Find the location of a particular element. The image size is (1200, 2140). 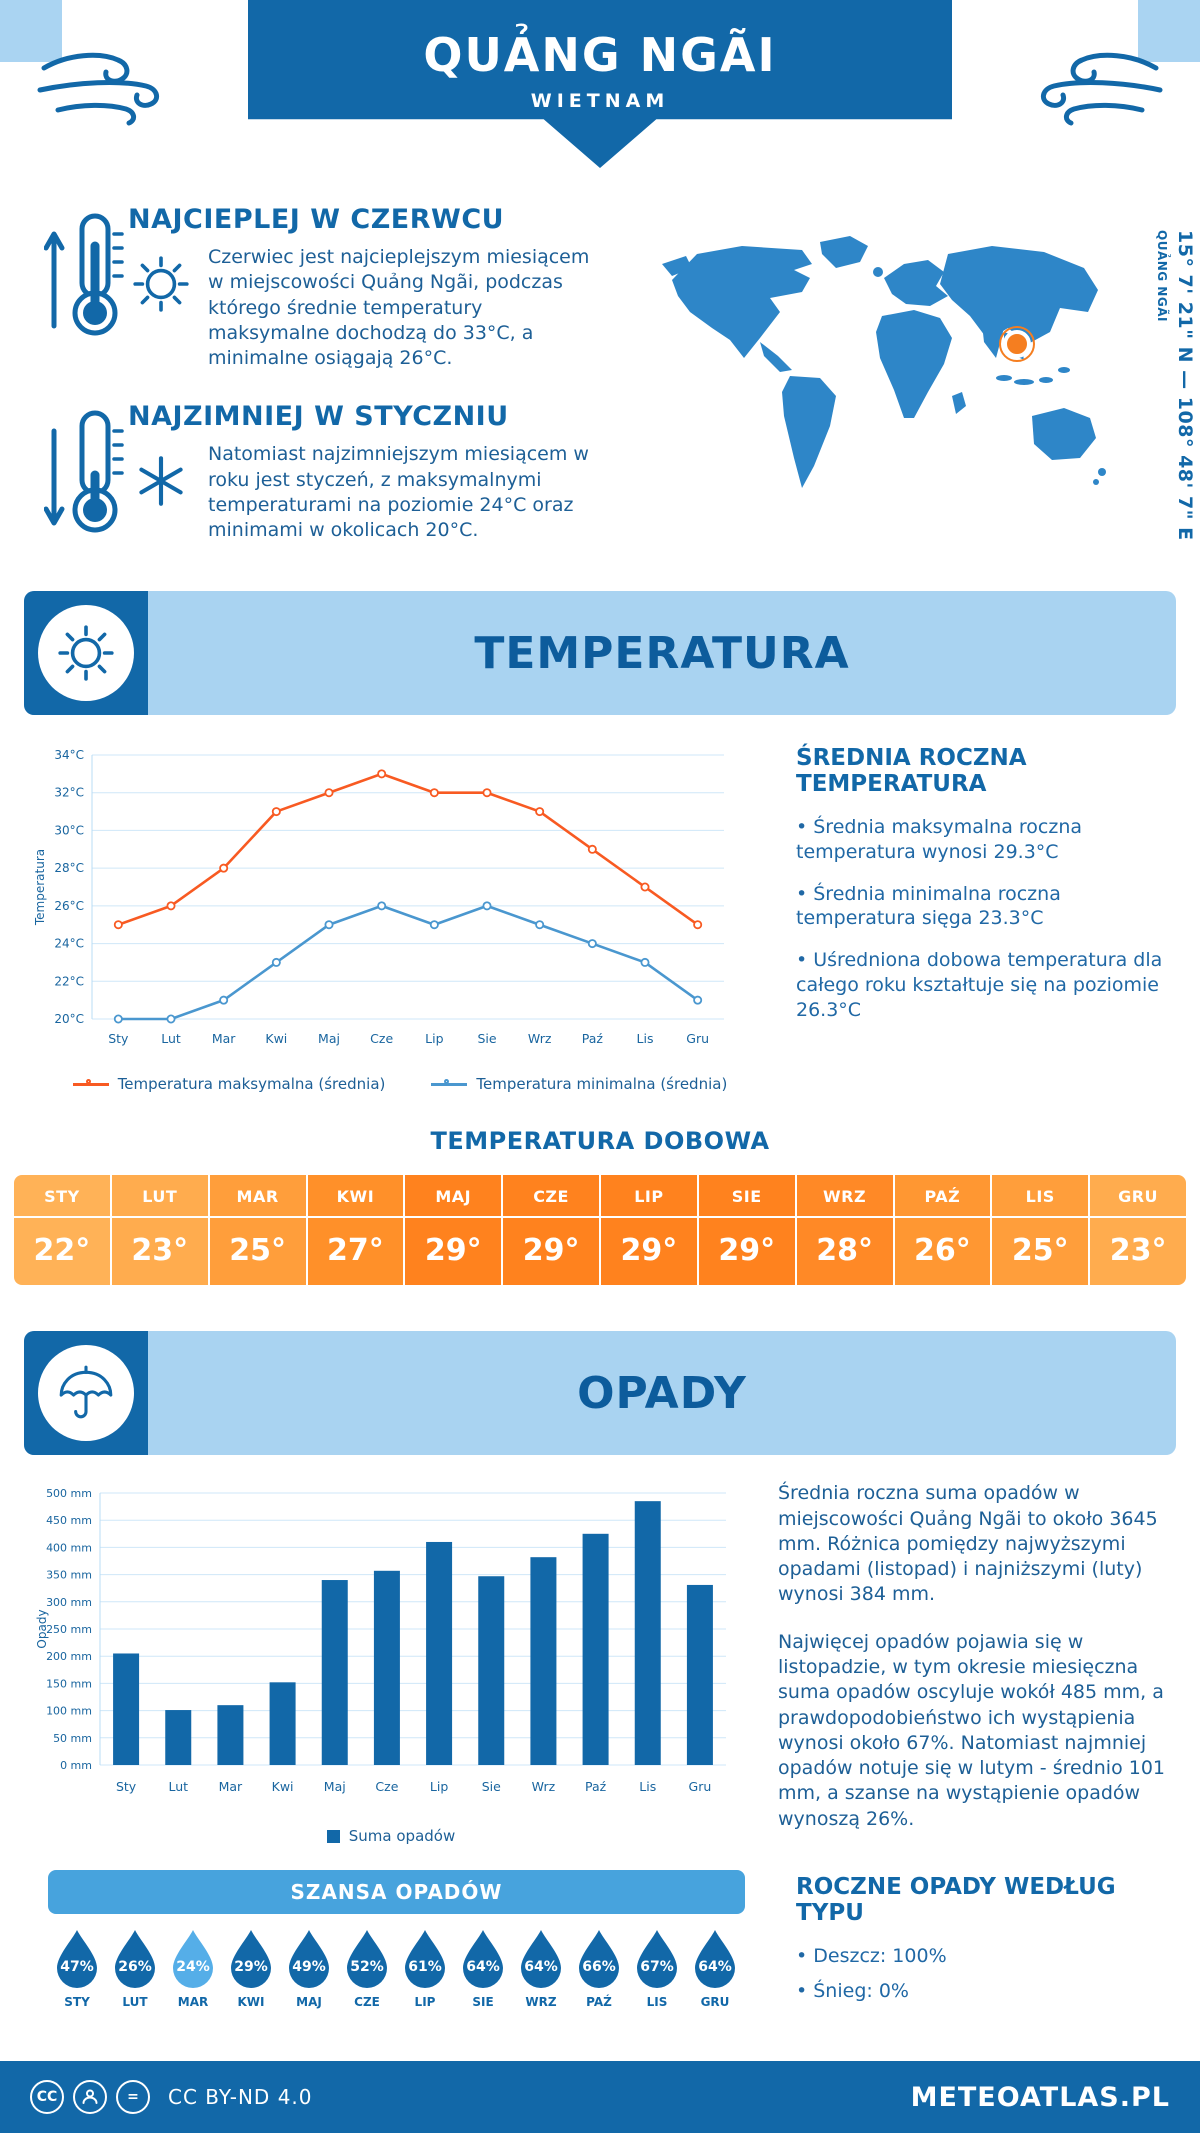

temperature-section-title: TEMPERATURA is located at coordinates (662, 653).